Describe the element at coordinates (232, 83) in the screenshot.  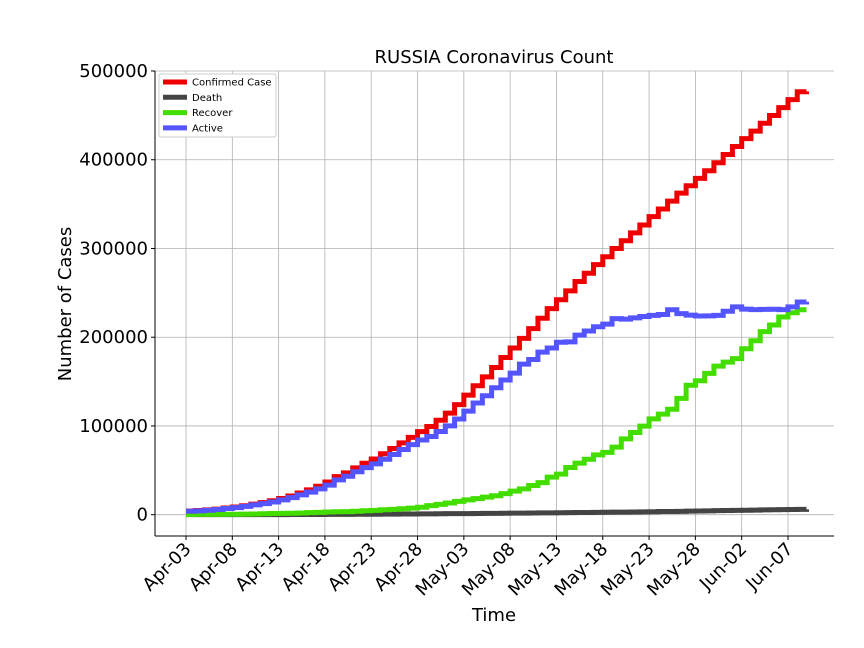
I see `legend-label: Confirmed Case` at that location.